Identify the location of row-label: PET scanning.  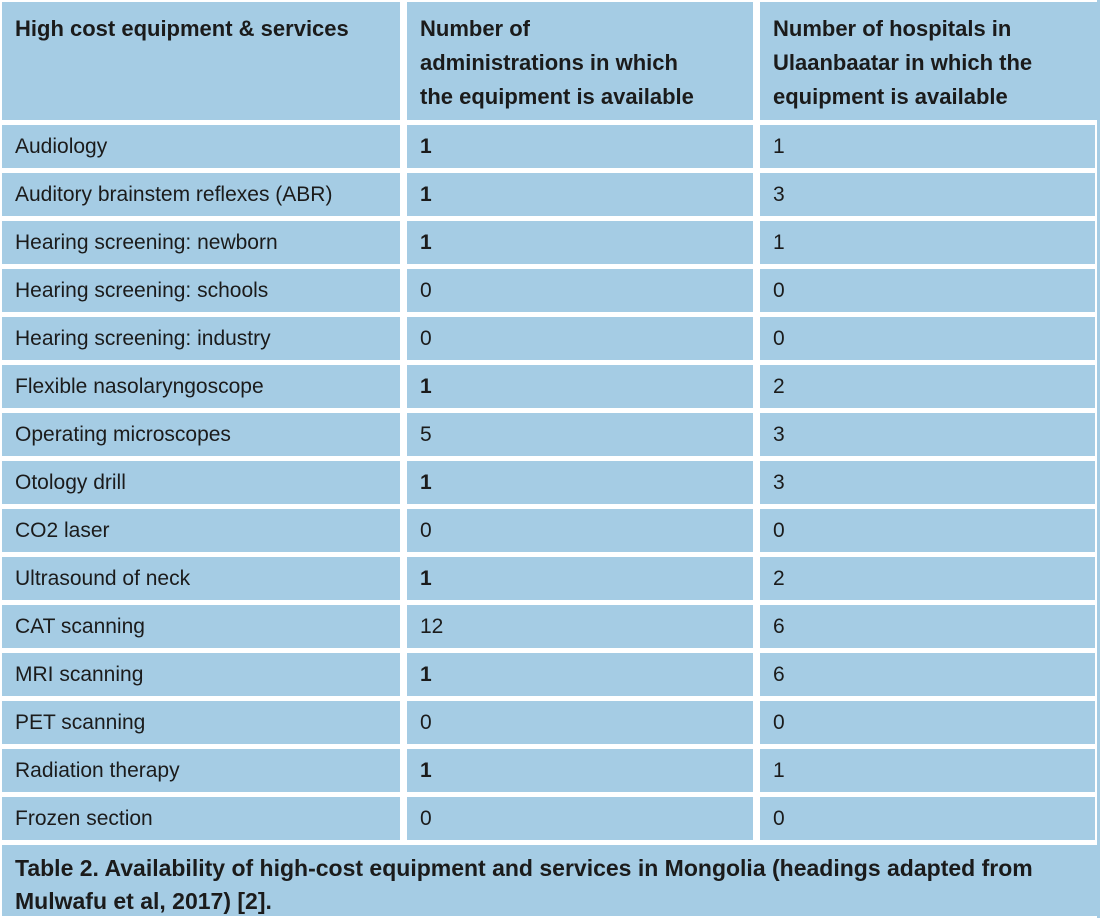
(201, 722).